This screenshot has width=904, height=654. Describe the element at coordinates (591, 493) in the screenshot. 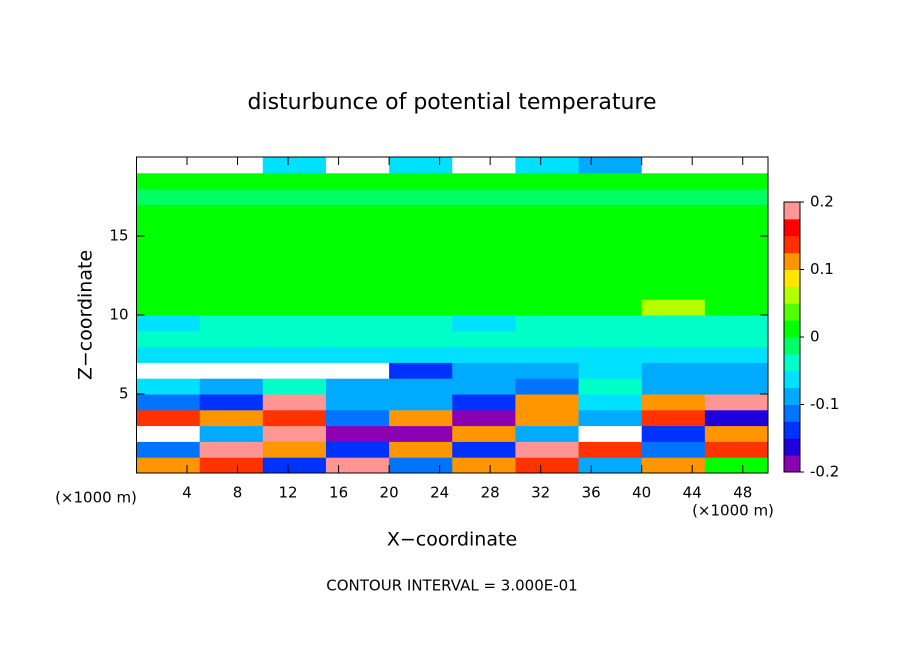

I see `x-tick-label: 36` at that location.